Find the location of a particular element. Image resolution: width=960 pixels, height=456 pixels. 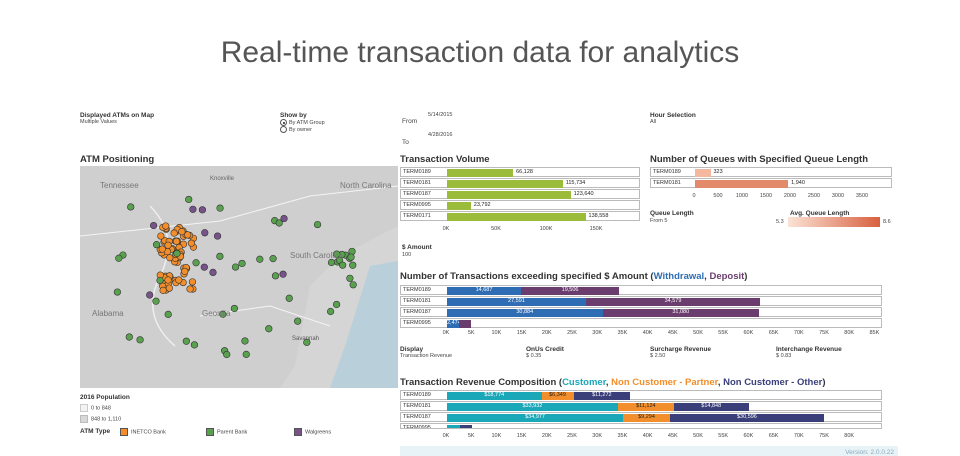

atm-type-parent: Parent Bank is located at coordinates (226, 432).